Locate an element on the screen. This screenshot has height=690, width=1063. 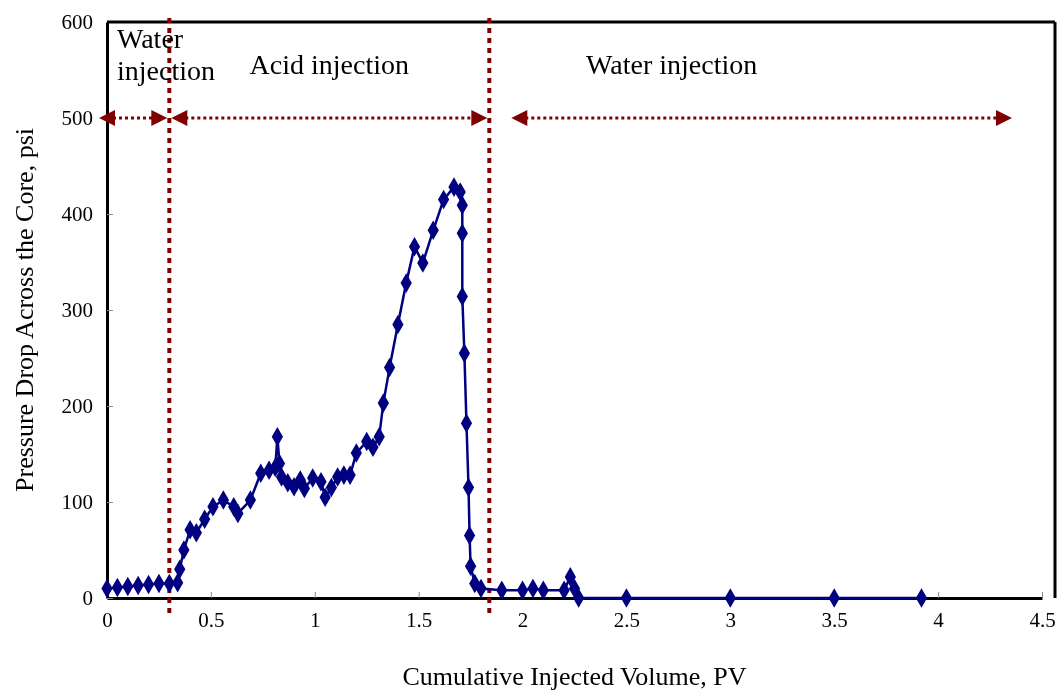
y-tick-label: 500 is located at coordinates (77, 118).